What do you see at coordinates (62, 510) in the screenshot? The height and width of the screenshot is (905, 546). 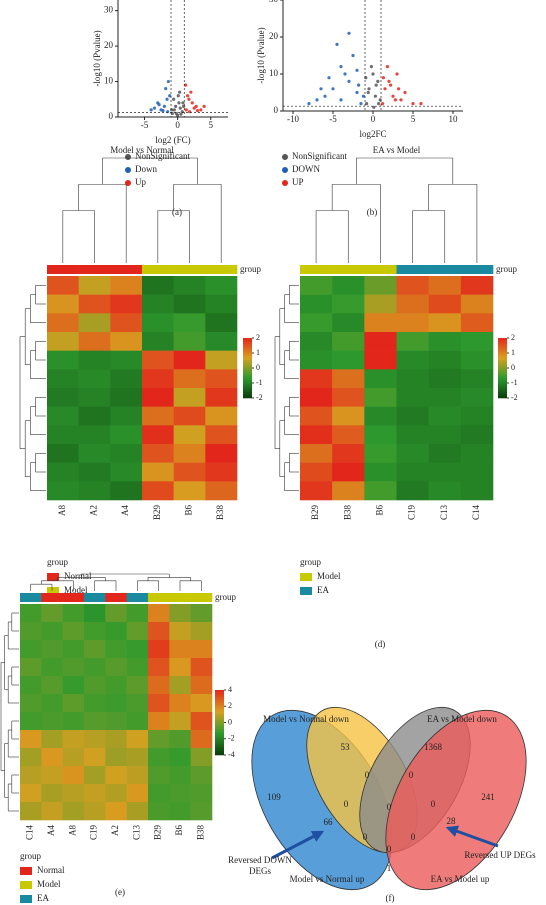 I see `column-label: A8` at bounding box center [62, 510].